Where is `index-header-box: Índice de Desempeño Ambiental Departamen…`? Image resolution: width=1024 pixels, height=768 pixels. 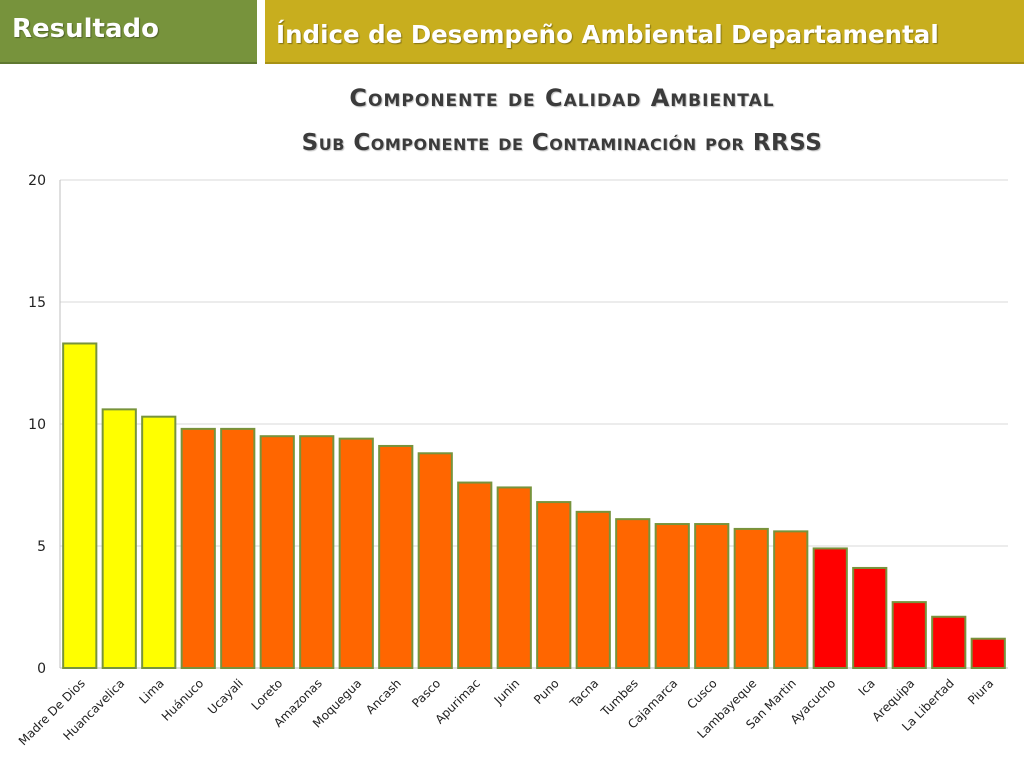 index-header-box: Índice de Desempeño Ambiental Departamen… is located at coordinates (644, 32).